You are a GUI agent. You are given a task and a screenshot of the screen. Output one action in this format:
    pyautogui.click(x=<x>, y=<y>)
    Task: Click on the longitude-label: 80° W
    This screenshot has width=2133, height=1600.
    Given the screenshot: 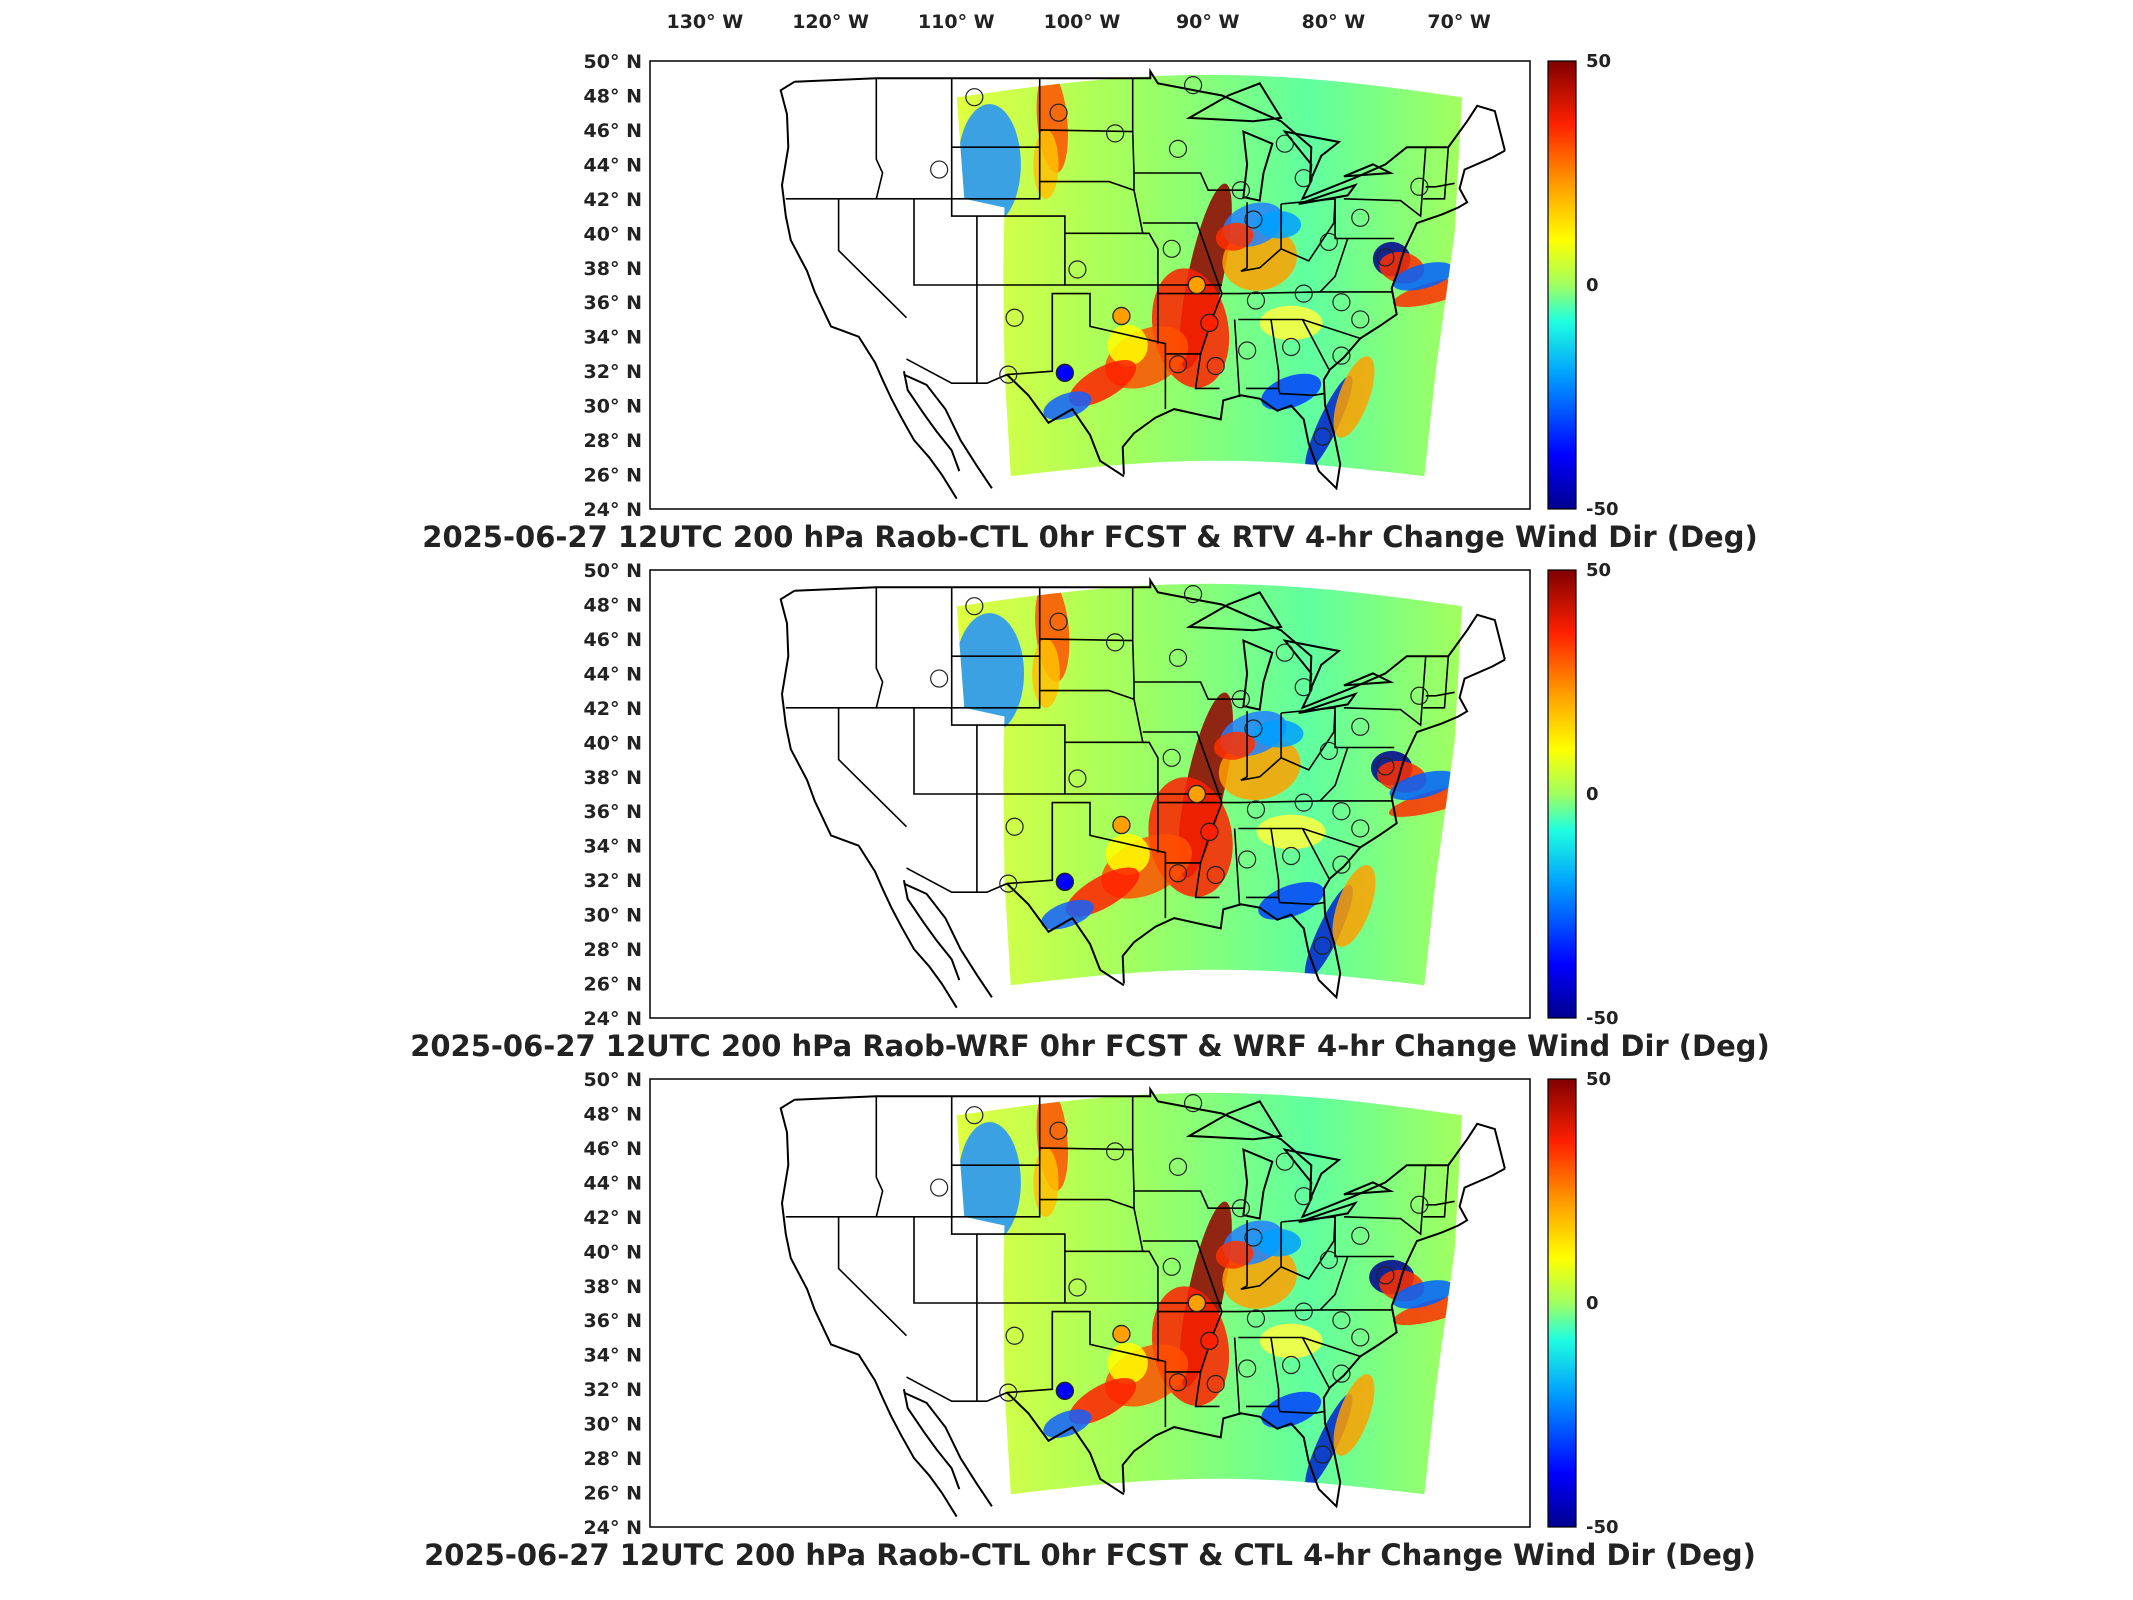 What is the action you would take?
    pyautogui.click(x=1334, y=22)
    